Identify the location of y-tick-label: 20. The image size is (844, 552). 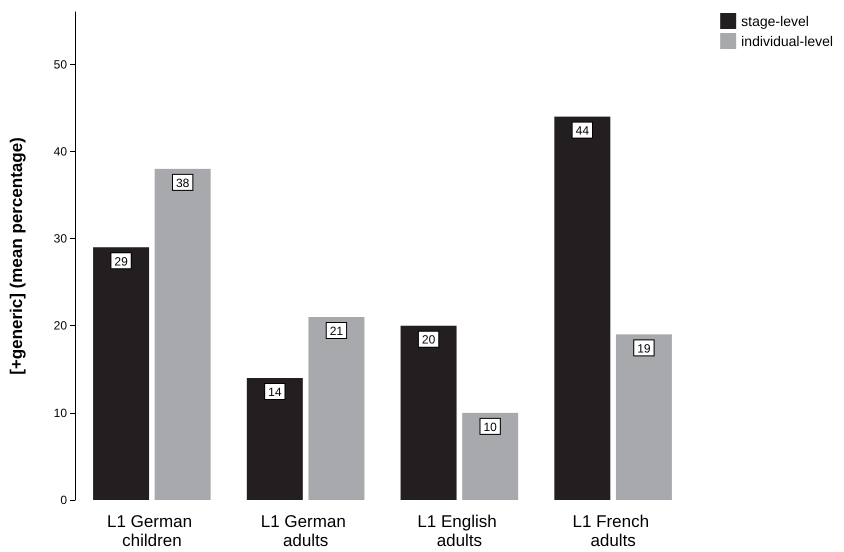
(61, 325).